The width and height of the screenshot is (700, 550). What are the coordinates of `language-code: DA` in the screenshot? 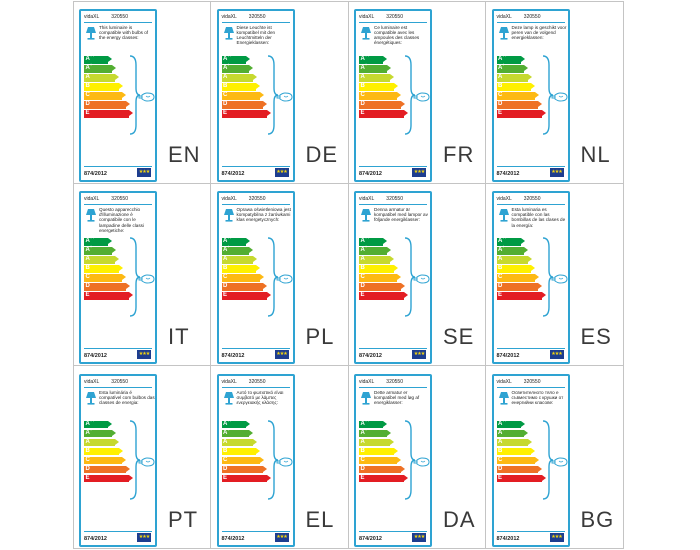 It's located at (459, 519).